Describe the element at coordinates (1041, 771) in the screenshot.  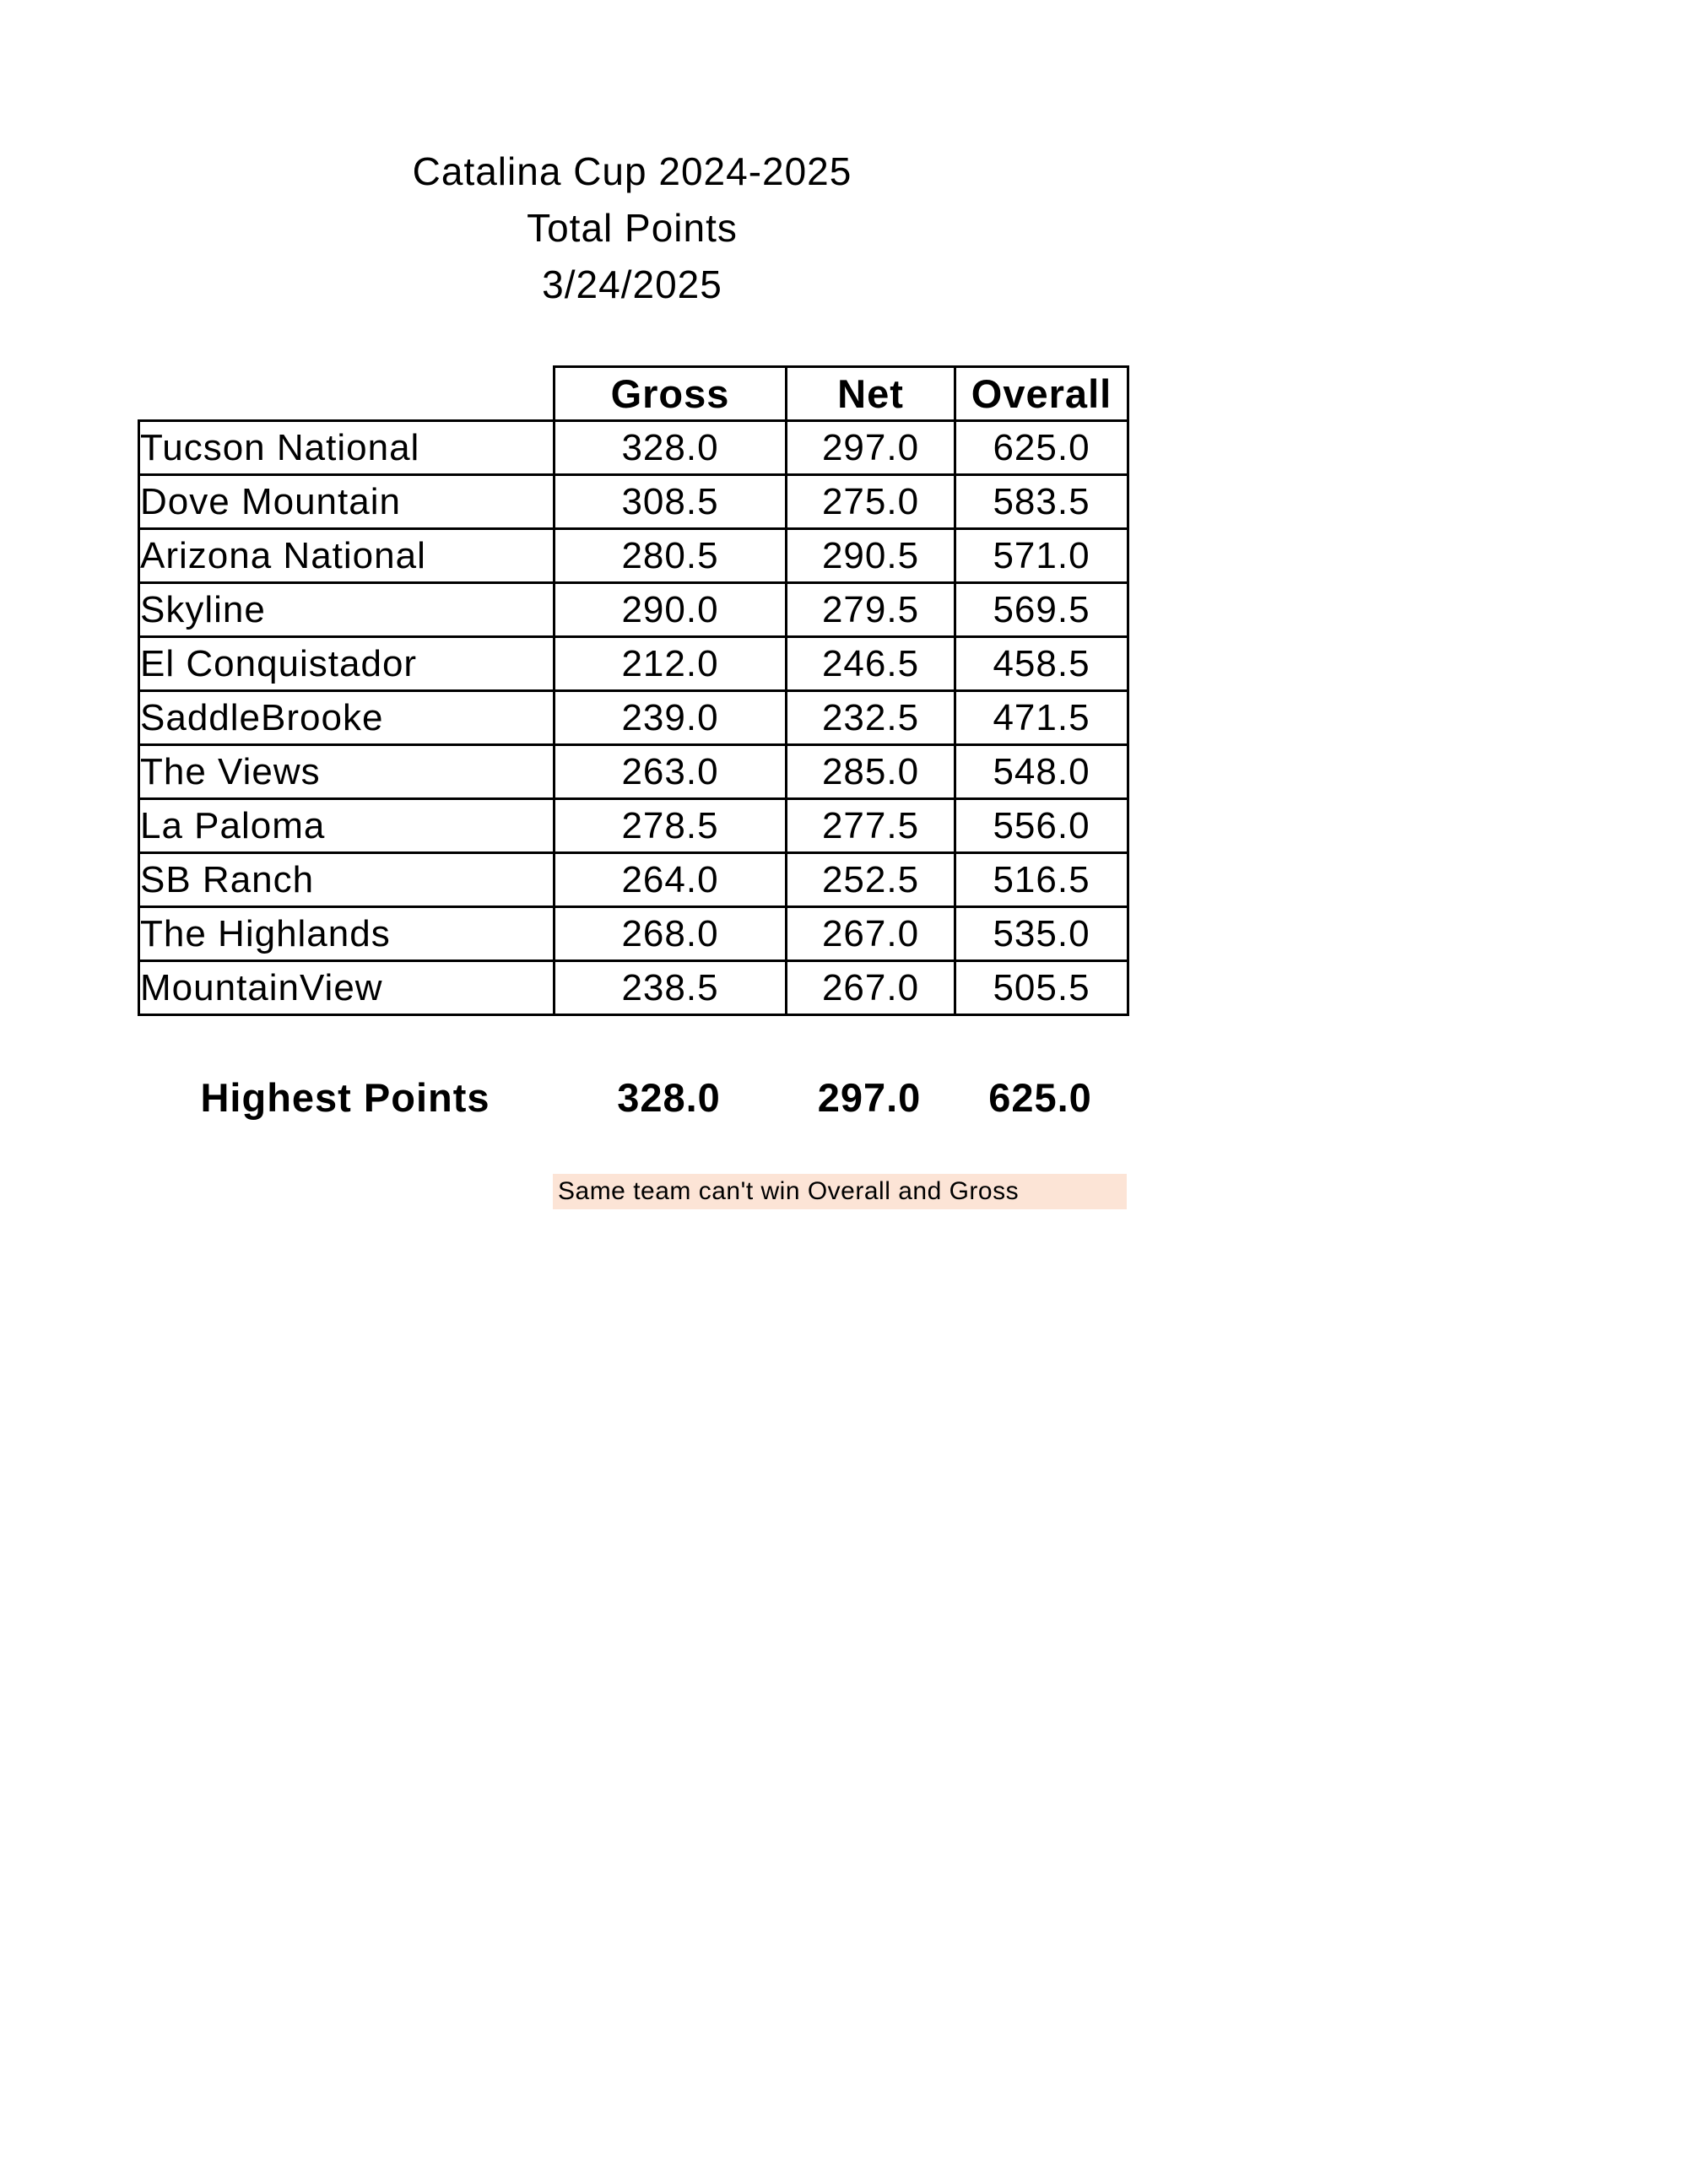
I see `overall-value-cell: 548.0` at that location.